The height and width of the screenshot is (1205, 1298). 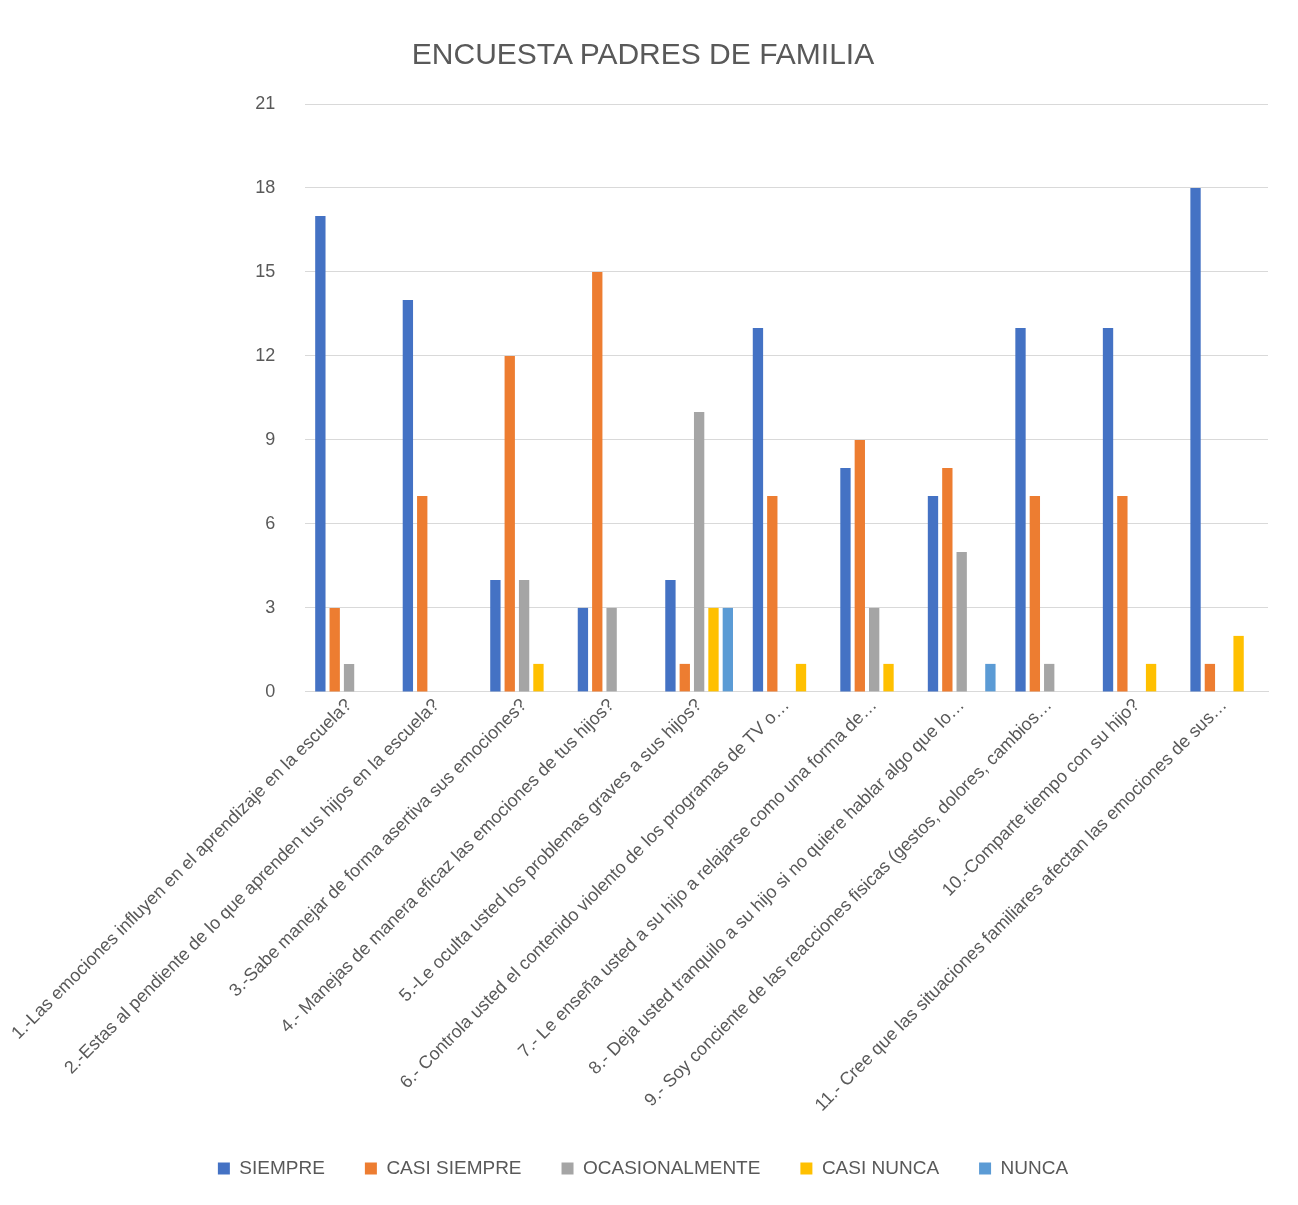 What do you see at coordinates (454, 1167) in the screenshot?
I see `legend-label: CASI SIEMPRE` at bounding box center [454, 1167].